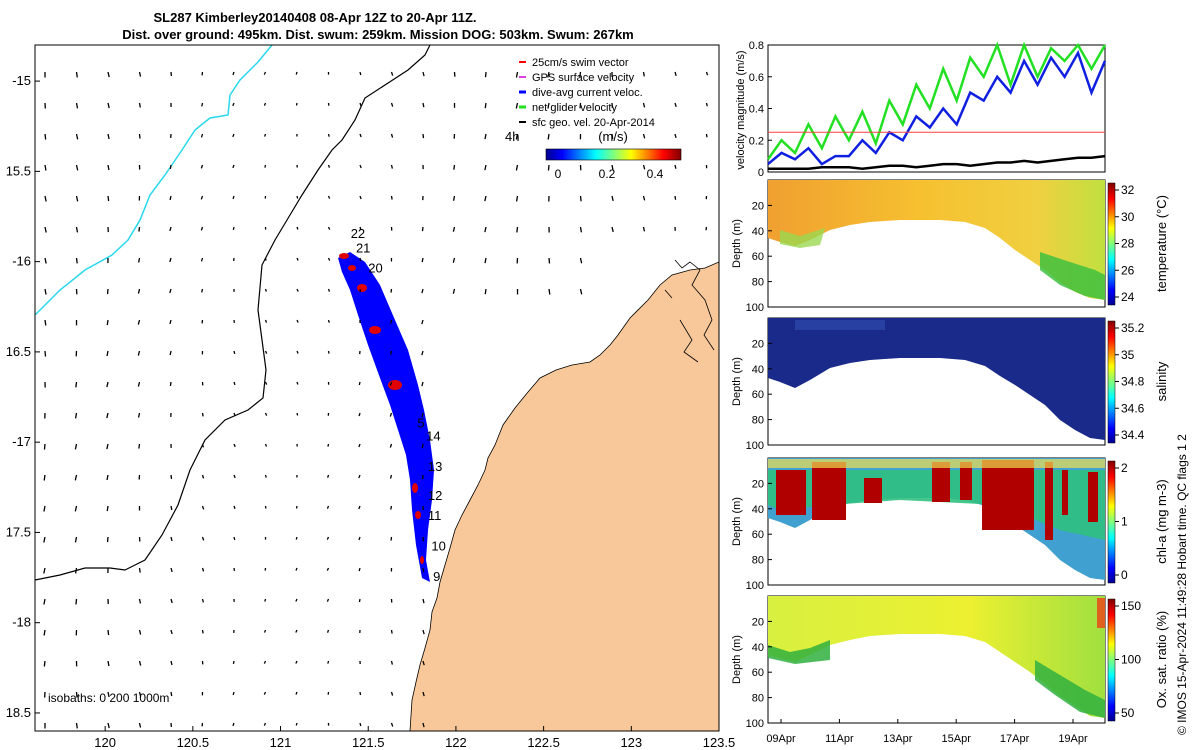  What do you see at coordinates (435, 515) in the screenshot?
I see `track-day-label: 11` at bounding box center [435, 515].